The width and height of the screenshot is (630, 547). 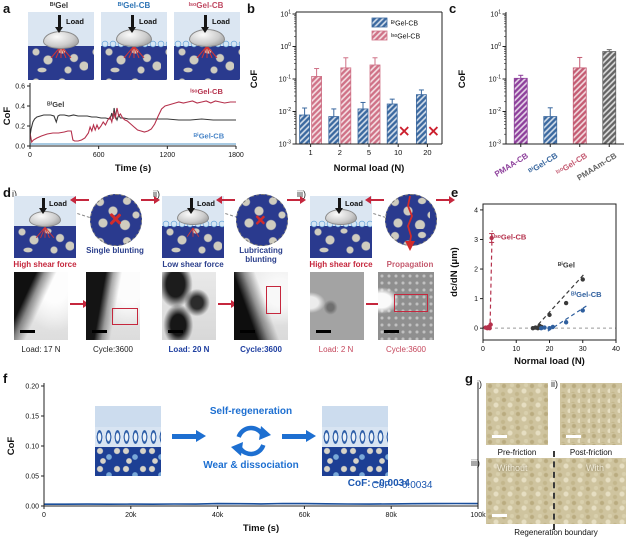 I want to click on svg-text: 1, so click(x=311, y=152).